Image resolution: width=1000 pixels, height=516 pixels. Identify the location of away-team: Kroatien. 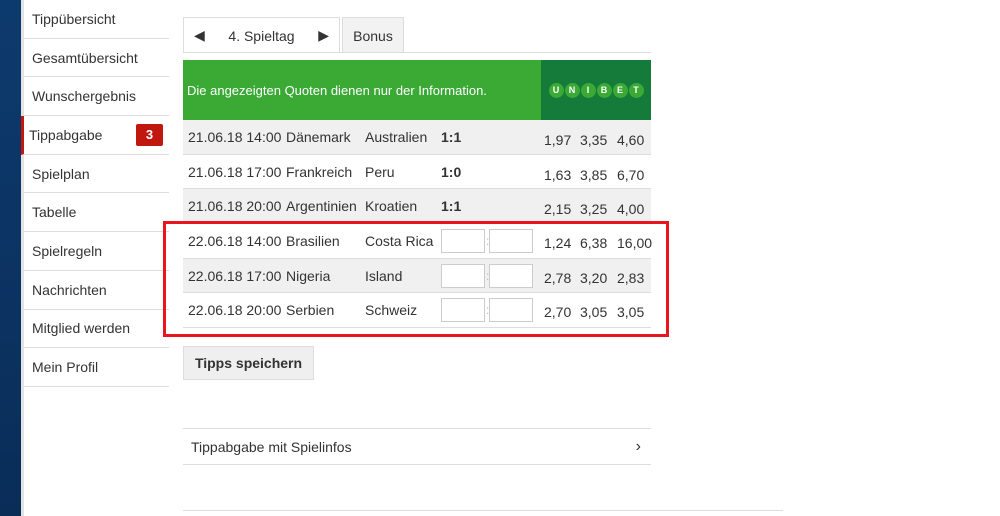
(391, 206).